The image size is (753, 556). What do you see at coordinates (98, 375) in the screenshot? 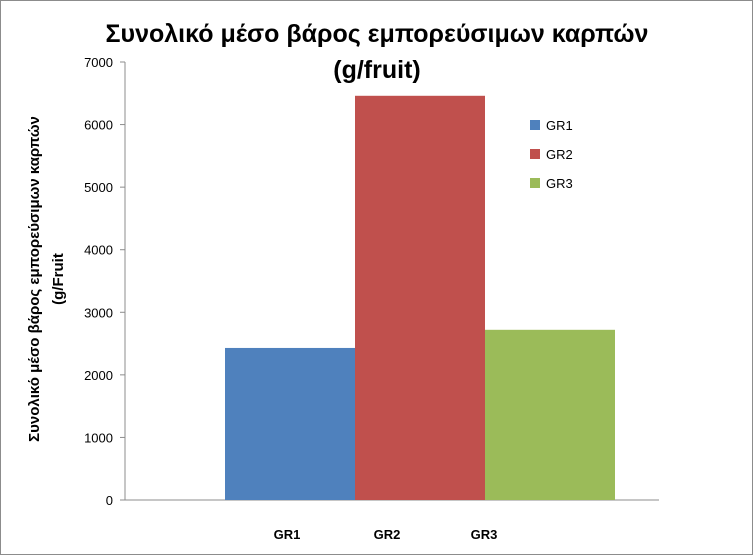
I see `y-tick-label: 2000` at bounding box center [98, 375].